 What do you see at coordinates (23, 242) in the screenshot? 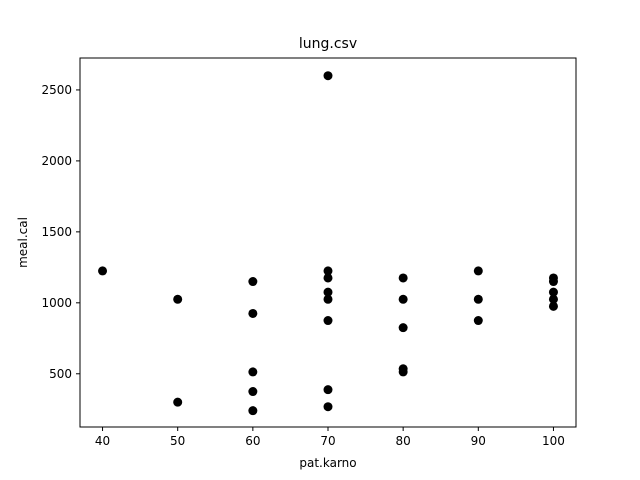
I see `y-axis-label: meal.cal` at bounding box center [23, 242].